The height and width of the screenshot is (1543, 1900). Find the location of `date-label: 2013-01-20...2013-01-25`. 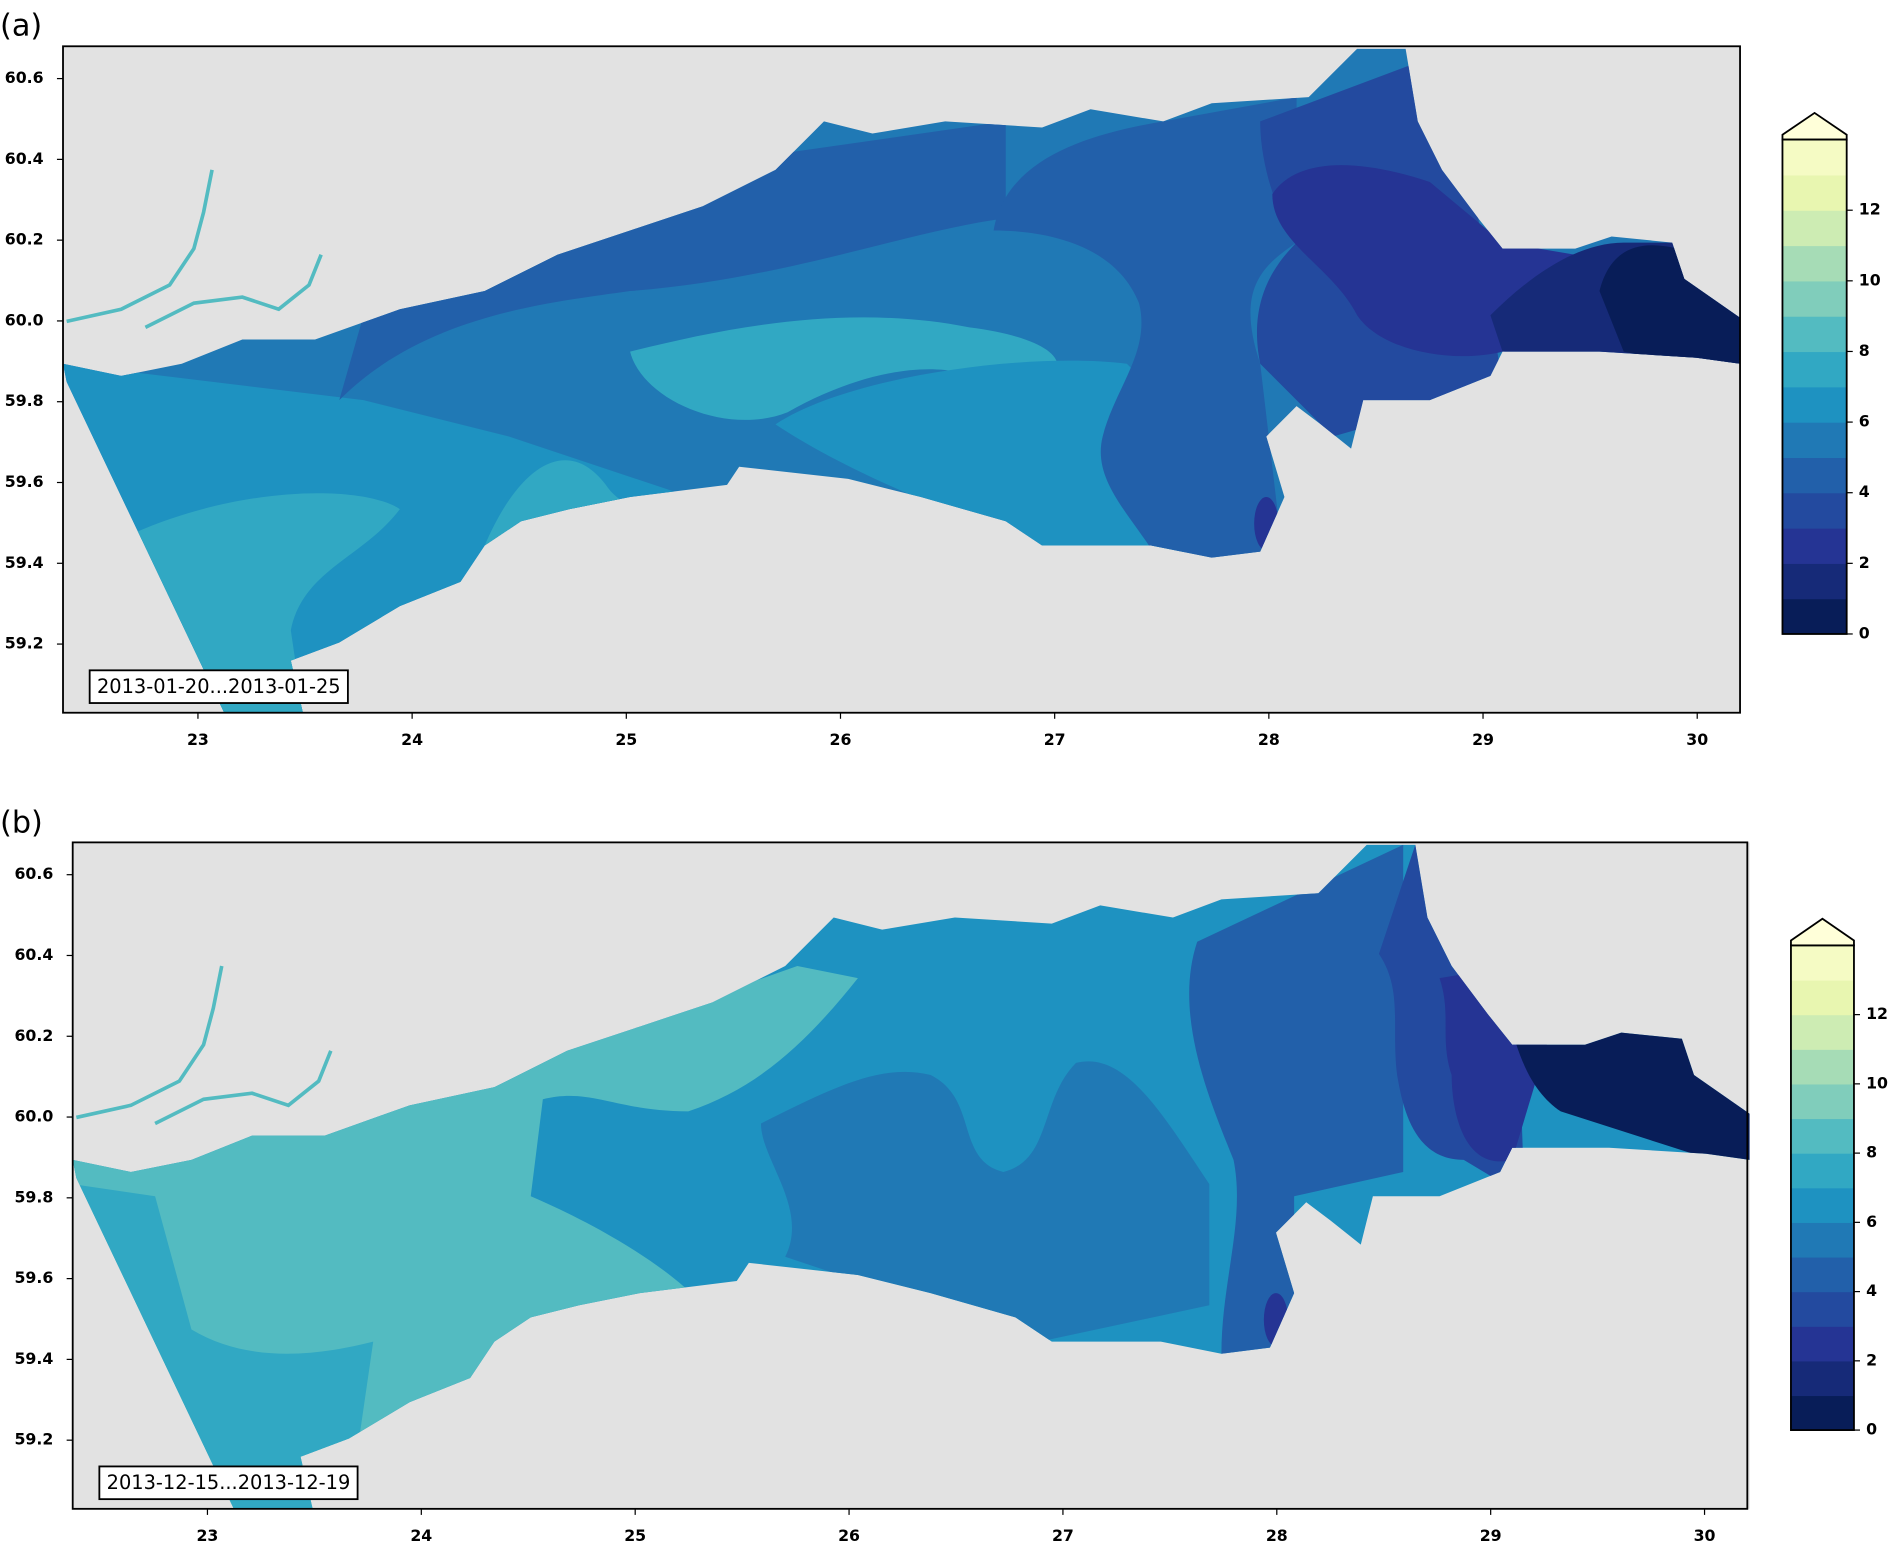

date-label: 2013-01-20...2013-01-25 is located at coordinates (219, 686).